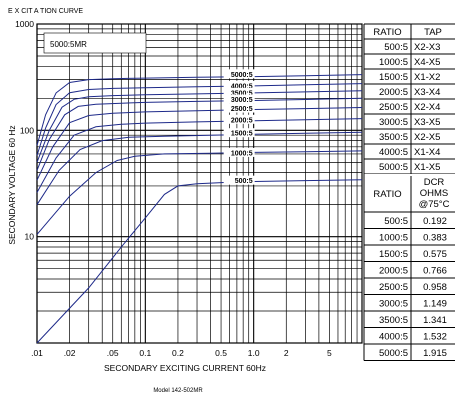 The image size is (455, 399). Describe the element at coordinates (393, 152) in the screenshot. I see `tap-table-ratio: 4000:5` at that location.